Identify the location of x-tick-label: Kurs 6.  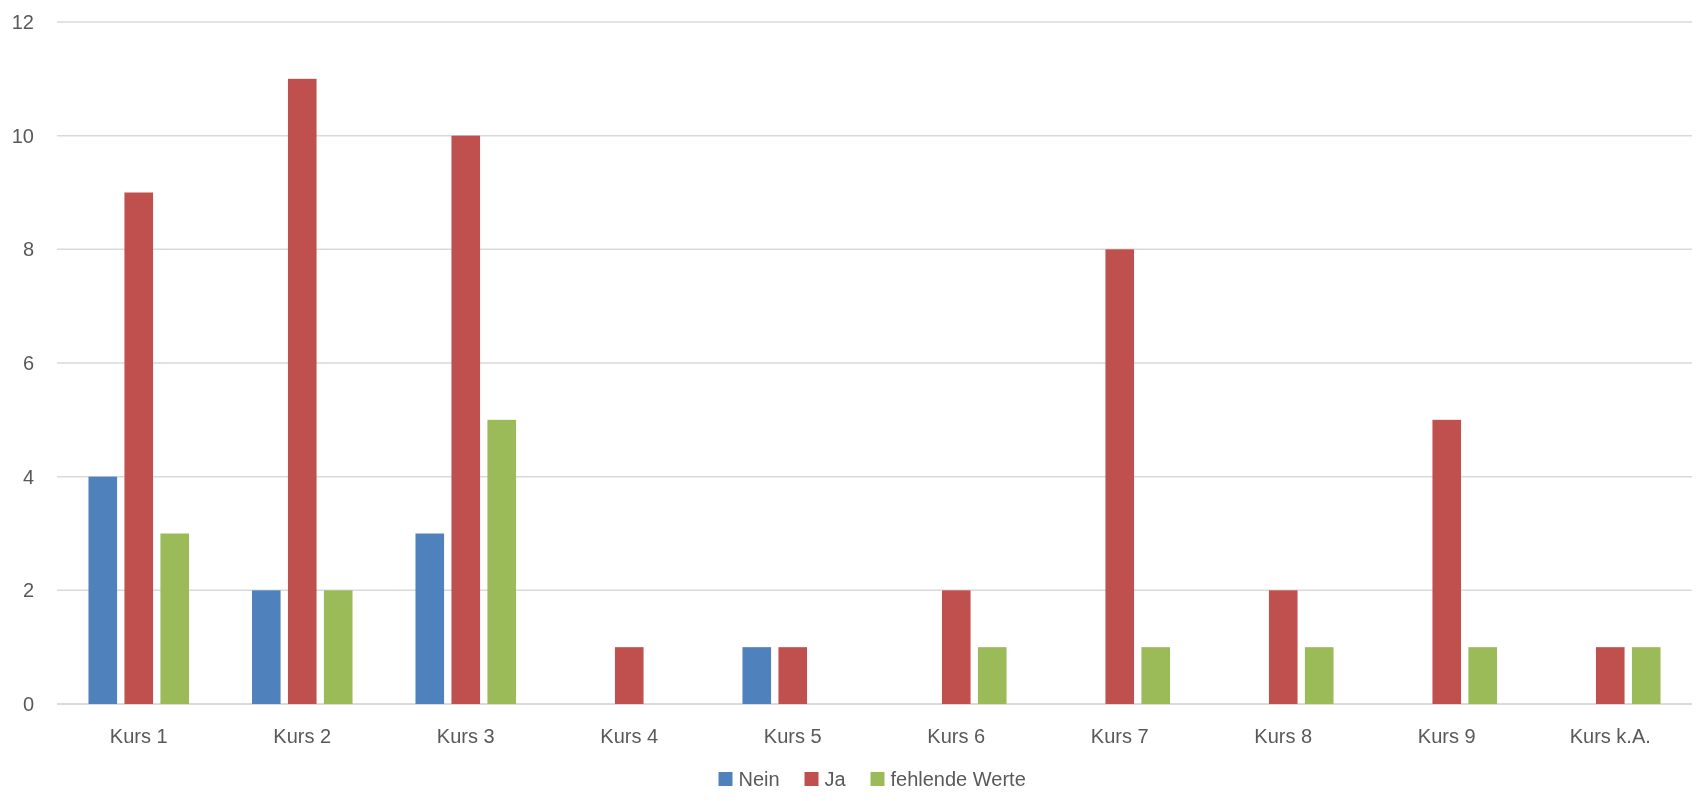
(956, 736).